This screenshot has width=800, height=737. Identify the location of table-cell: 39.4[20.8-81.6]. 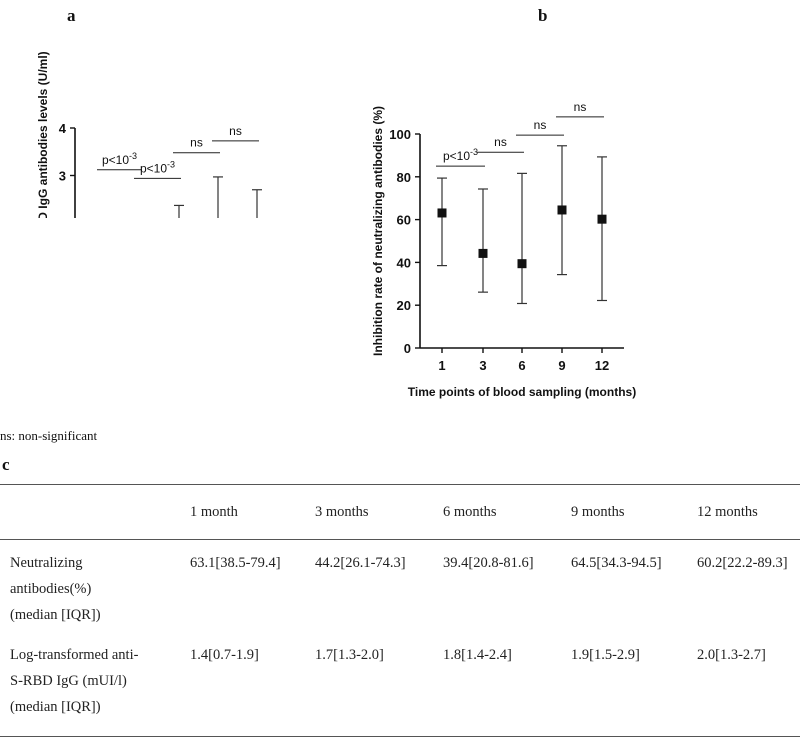
(488, 563).